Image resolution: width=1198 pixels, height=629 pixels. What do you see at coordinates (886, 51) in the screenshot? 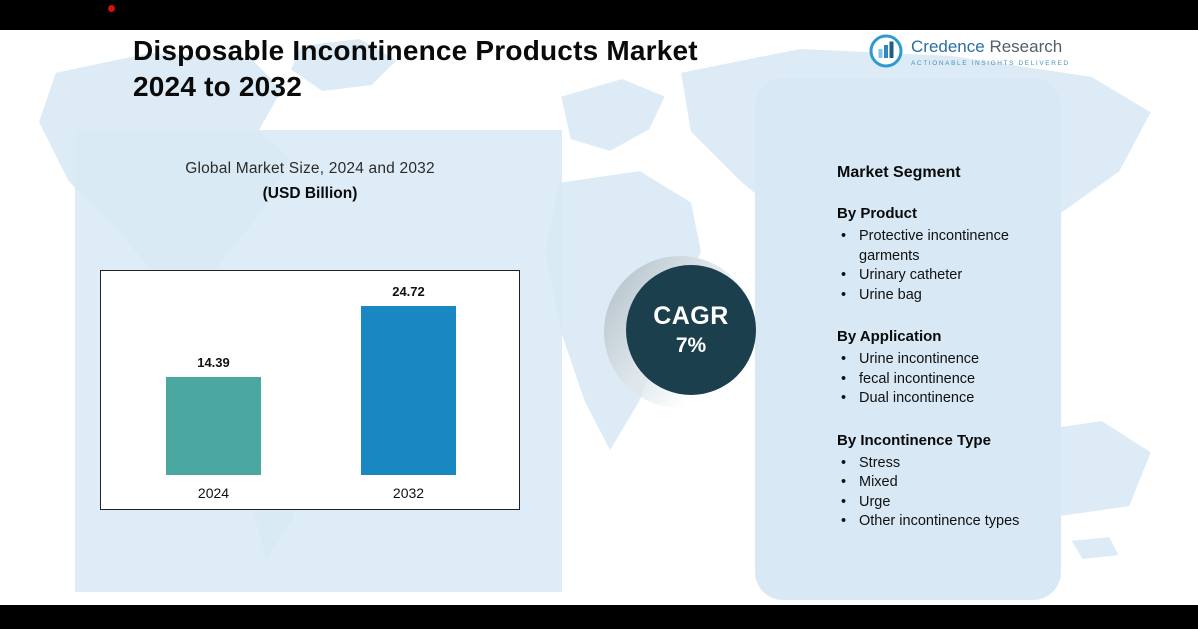
I see `credence-logo-icon` at bounding box center [886, 51].